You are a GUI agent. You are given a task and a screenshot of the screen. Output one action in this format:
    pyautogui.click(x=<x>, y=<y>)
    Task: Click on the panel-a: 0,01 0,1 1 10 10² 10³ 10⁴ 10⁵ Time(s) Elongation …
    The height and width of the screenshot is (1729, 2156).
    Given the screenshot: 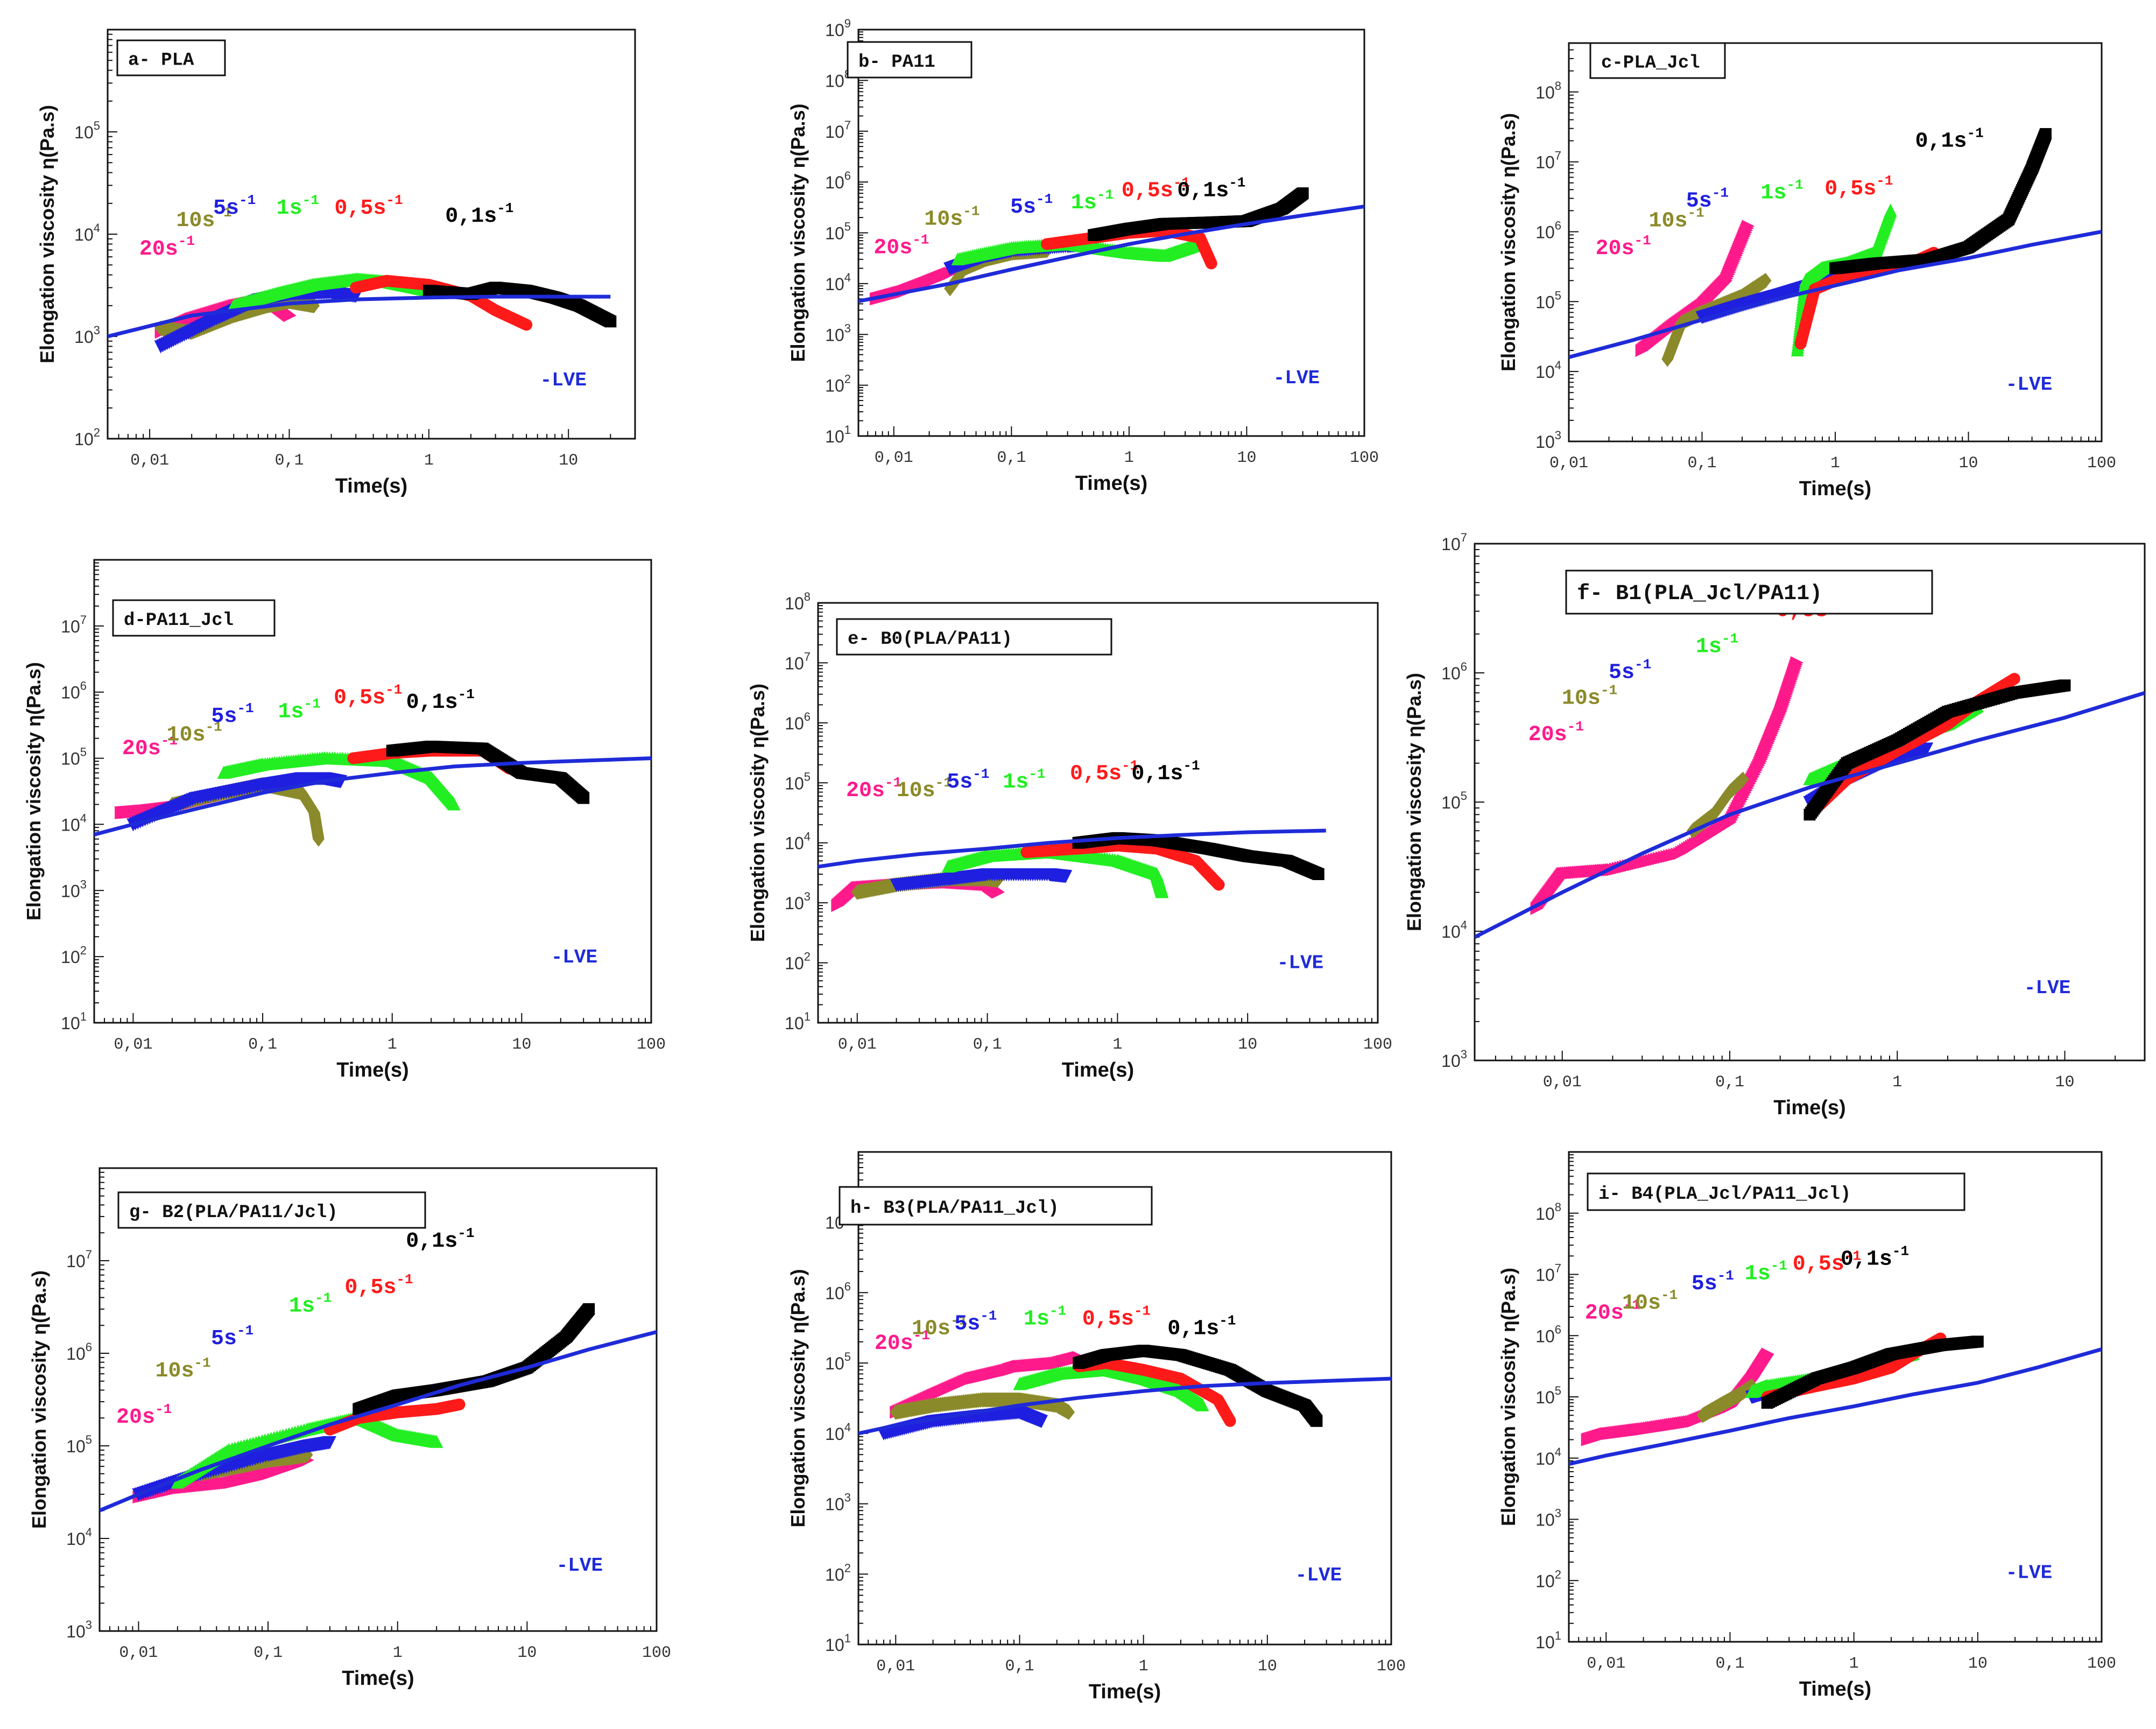 What is the action you would take?
    pyautogui.click(x=336, y=263)
    